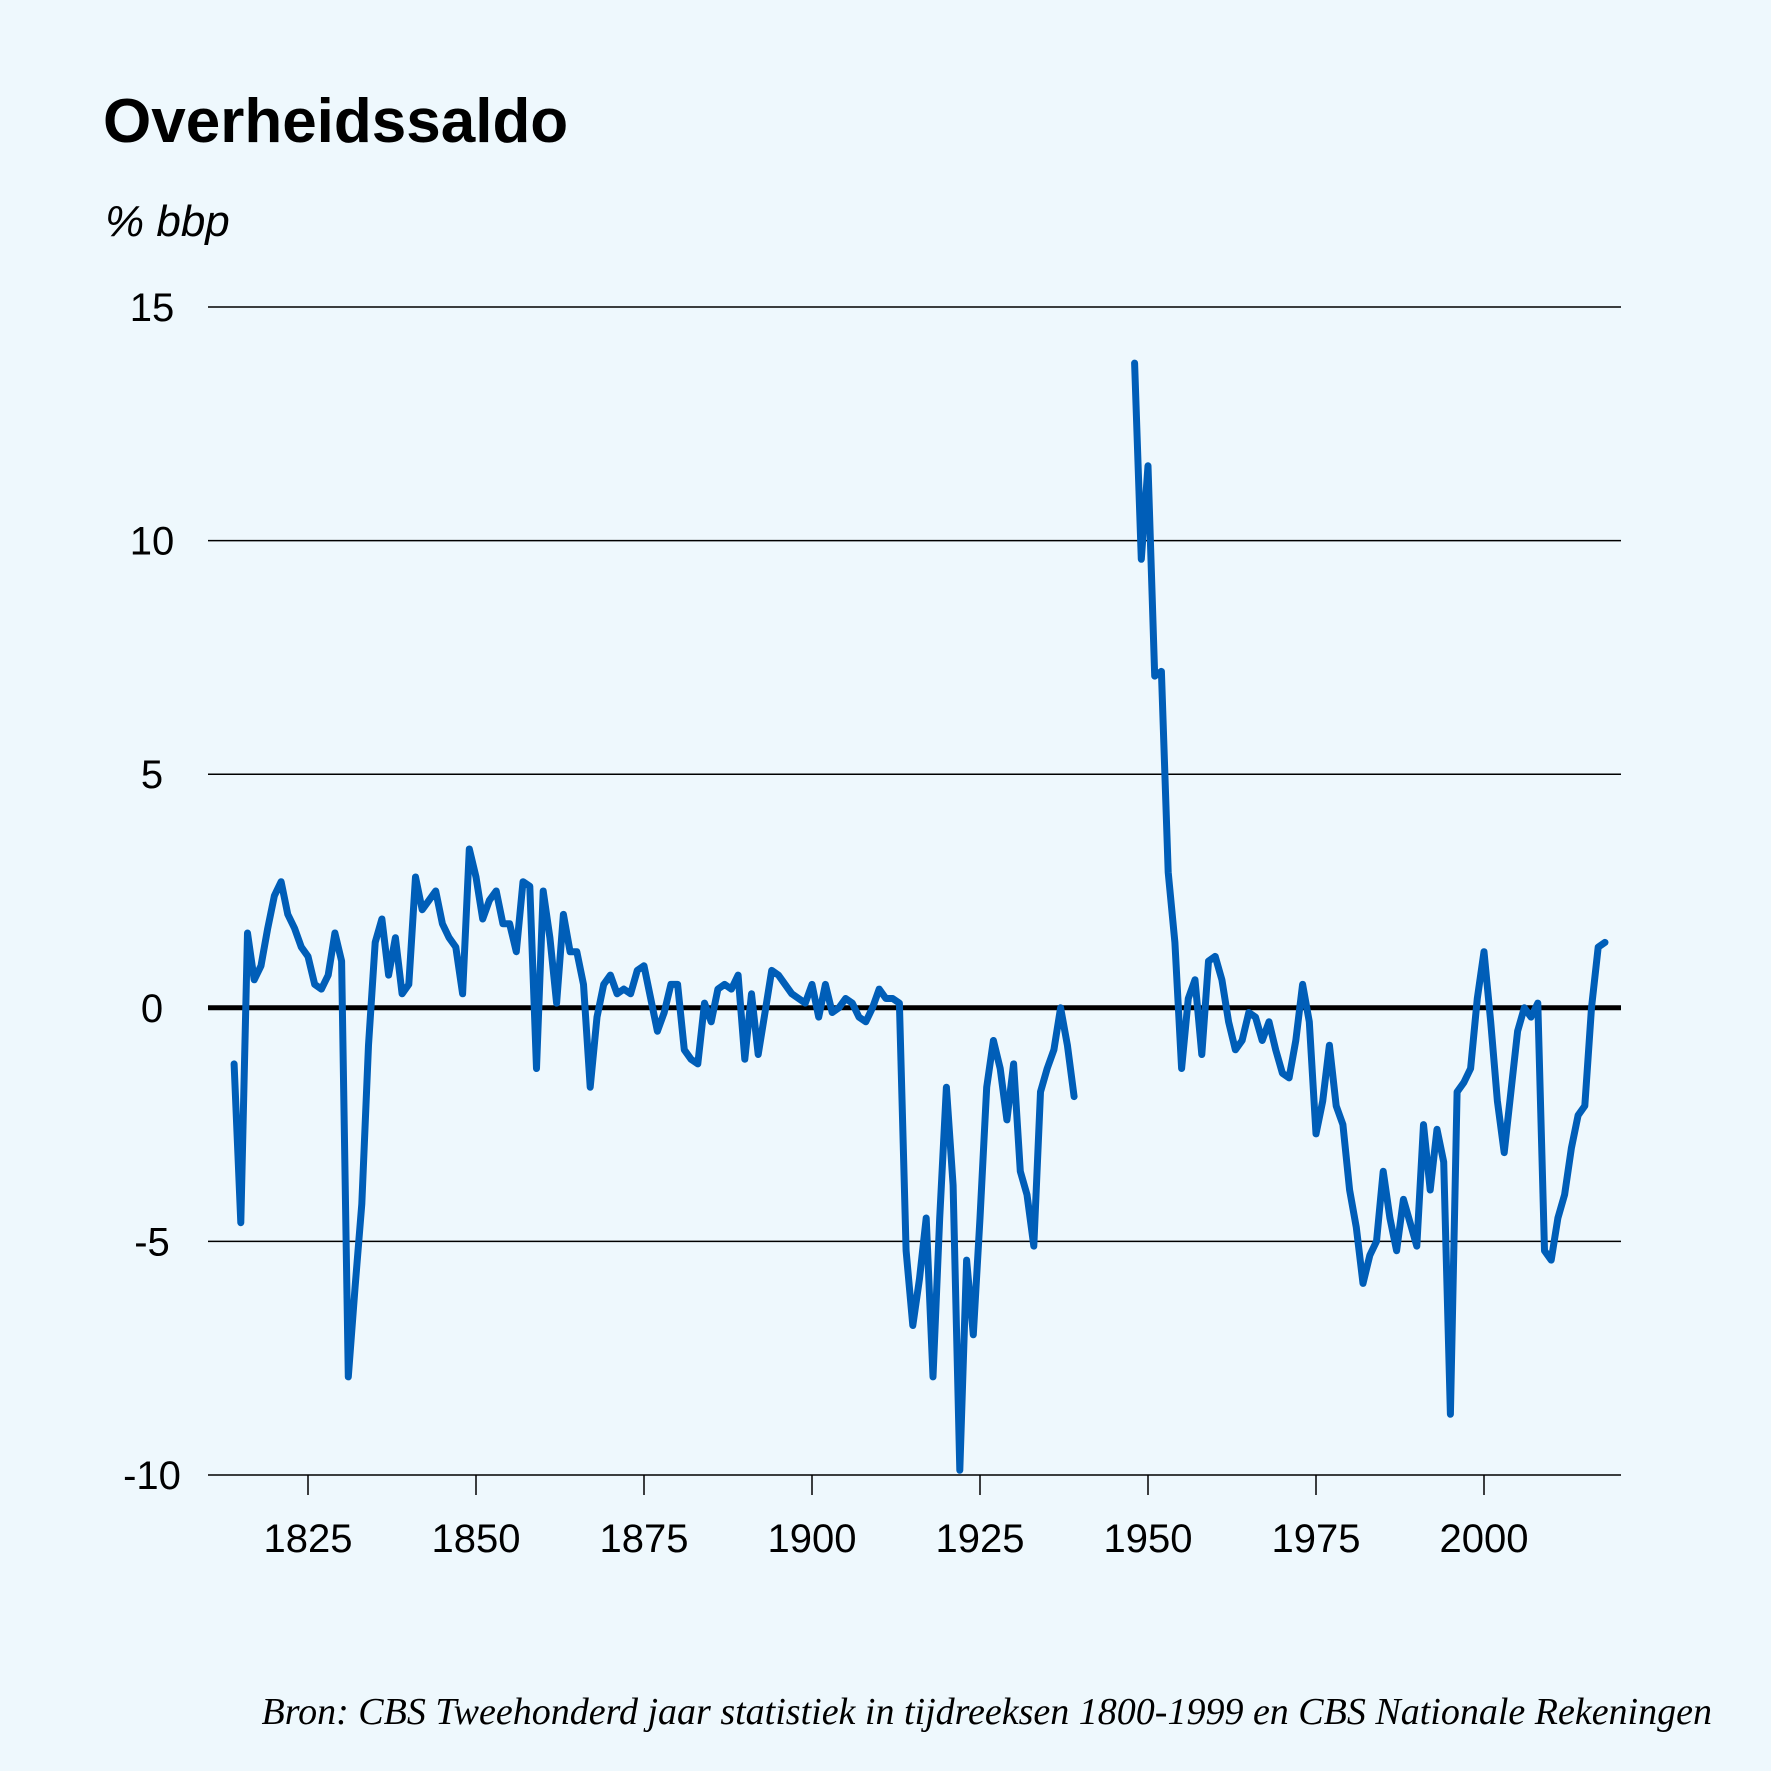  I want to click on x-tick-label: 1900, so click(812, 1539).